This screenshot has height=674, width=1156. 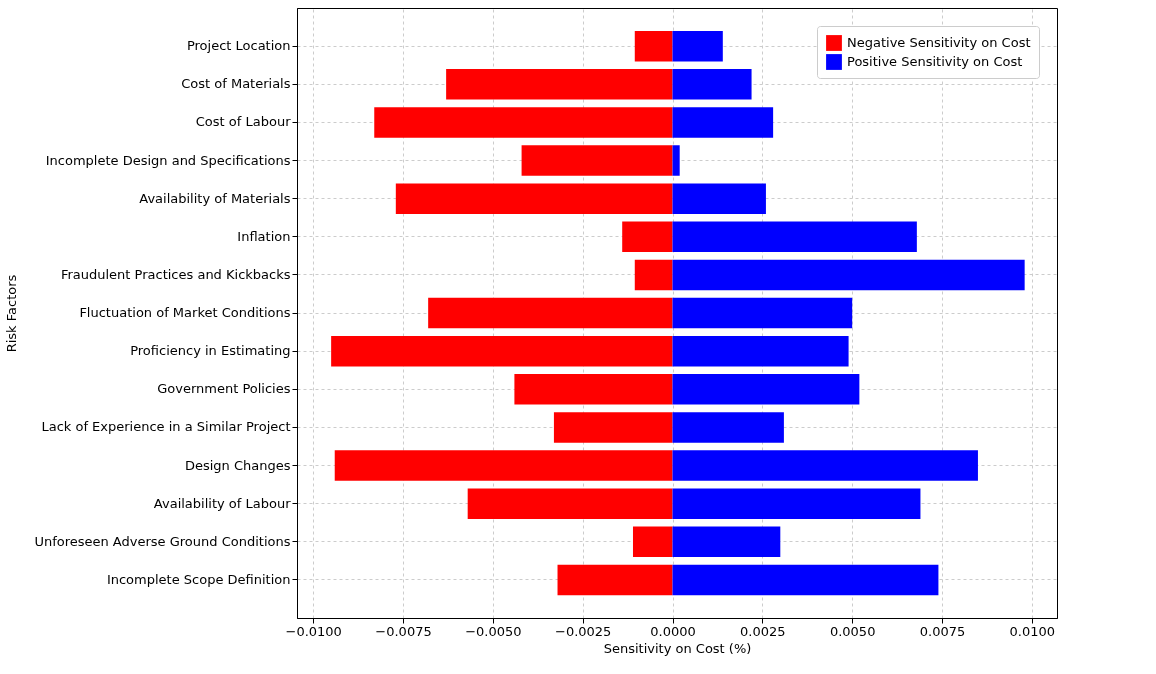 What do you see at coordinates (673, 631) in the screenshot?
I see `x-tick-label: 0.0000` at bounding box center [673, 631].